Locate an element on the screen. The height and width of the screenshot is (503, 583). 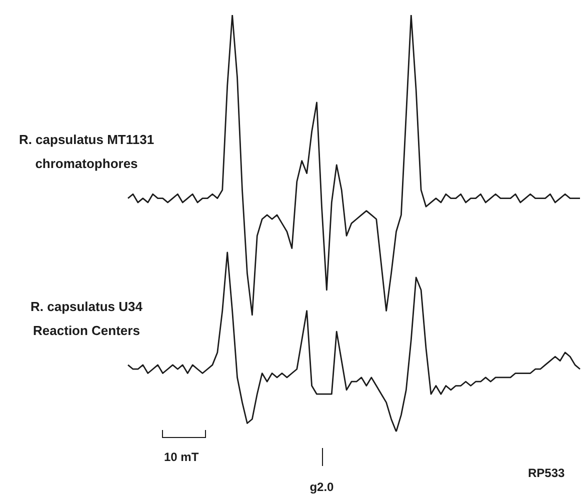
text: 10 mT is located at coordinates (181, 457).